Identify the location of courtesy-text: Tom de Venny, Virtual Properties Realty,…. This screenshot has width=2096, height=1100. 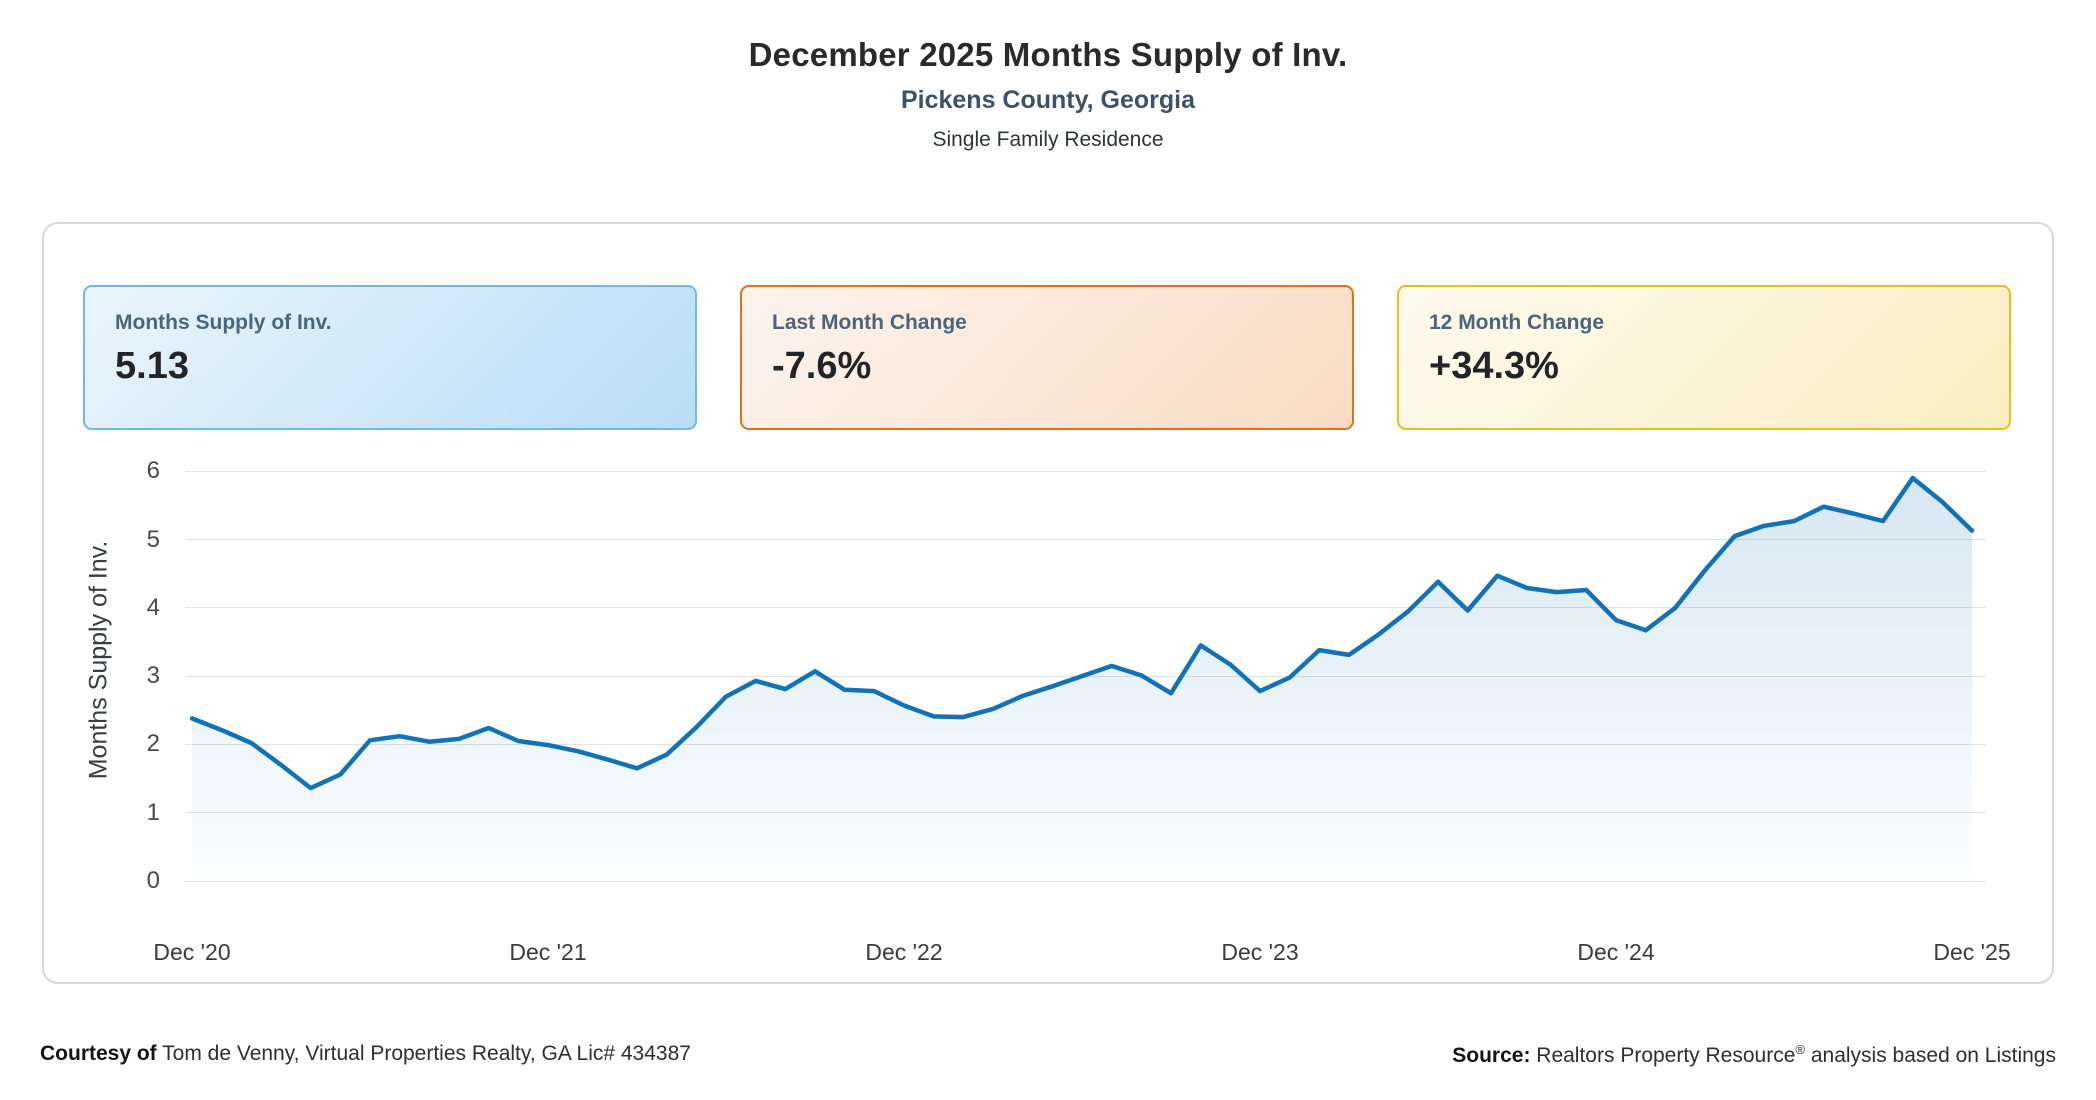
(423, 1053).